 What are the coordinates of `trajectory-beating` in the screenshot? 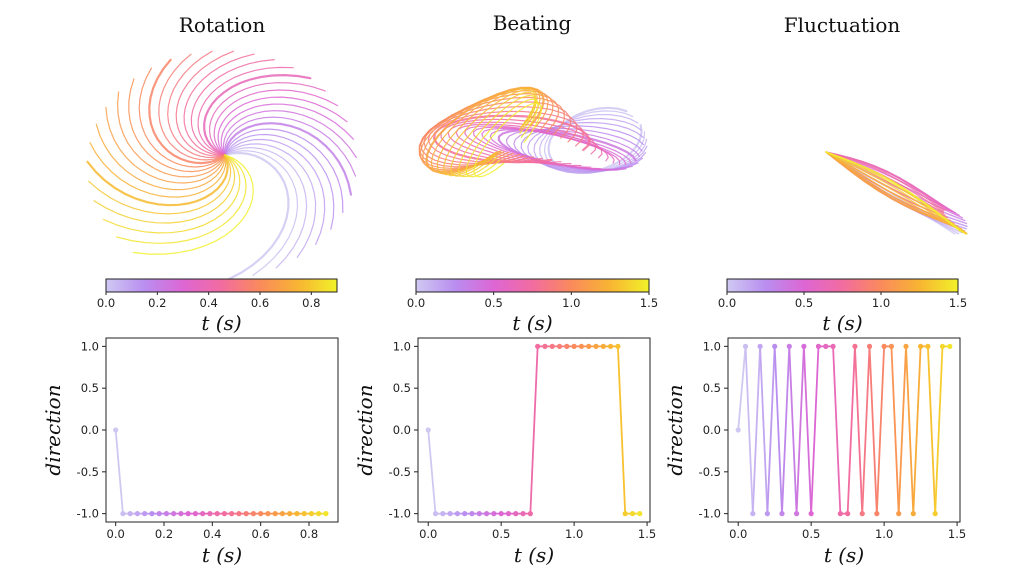 It's located at (533, 132).